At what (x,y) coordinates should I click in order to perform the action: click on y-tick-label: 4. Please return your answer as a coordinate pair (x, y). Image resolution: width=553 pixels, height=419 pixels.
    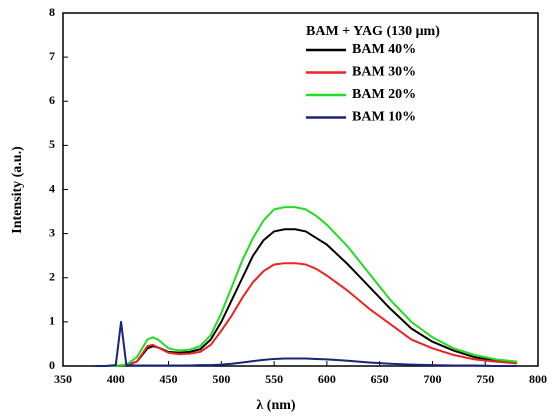
    Looking at the image, I should click on (52, 188).